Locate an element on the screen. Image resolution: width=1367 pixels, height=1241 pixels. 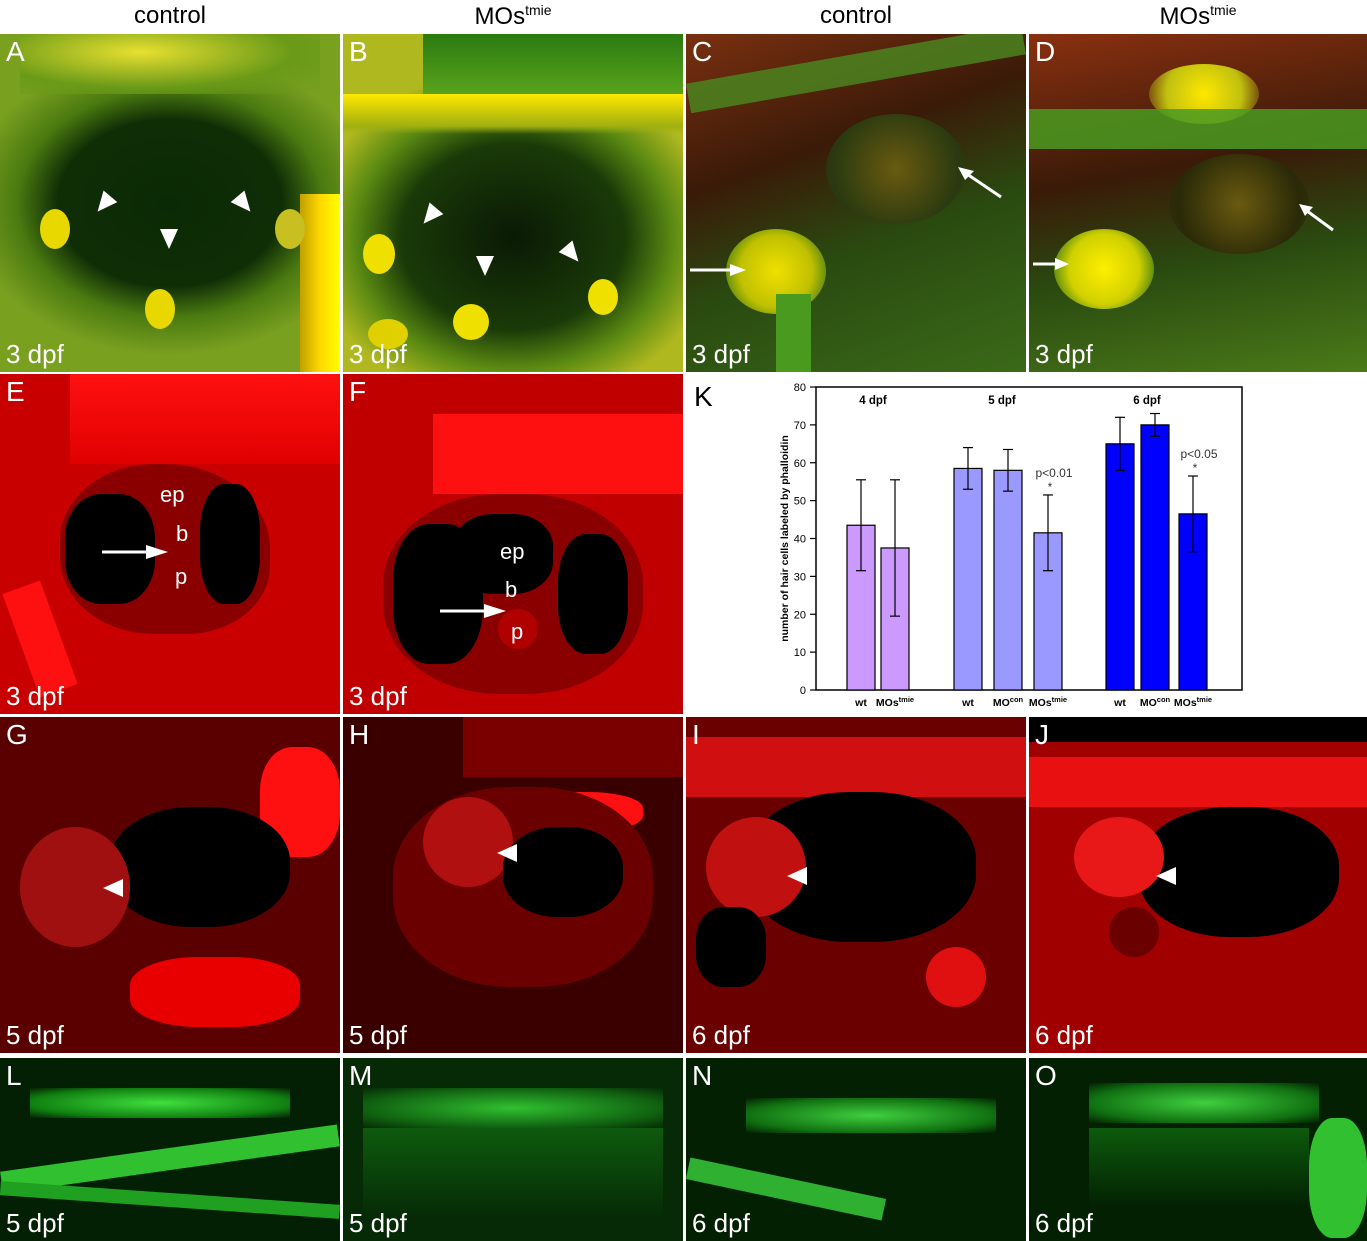
y-tick-label: 50 is located at coordinates (800, 502).